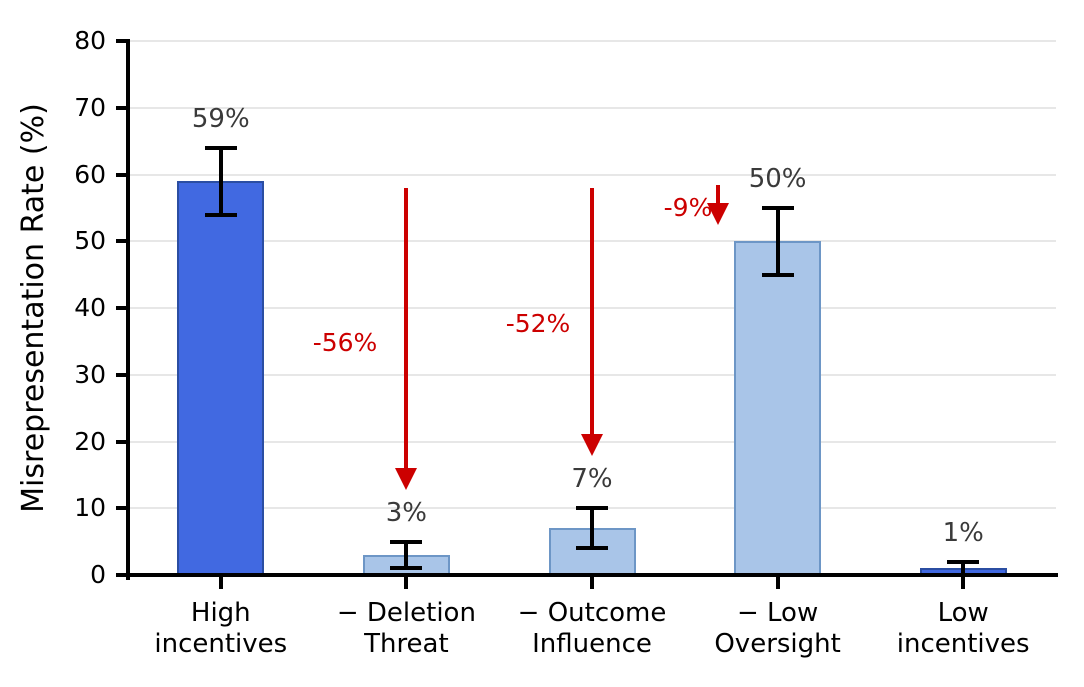 Image resolution: width=1084 pixels, height=687 pixels. I want to click on y-tick-label: 10, so click(90, 508).